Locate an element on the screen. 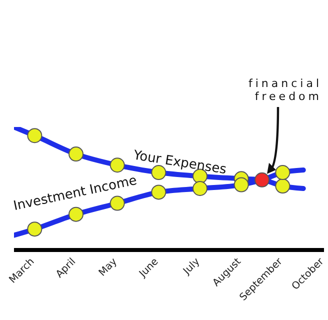 Image resolution: width=328 pixels, height=320 pixels. text: Your Expenses is located at coordinates (179, 163).